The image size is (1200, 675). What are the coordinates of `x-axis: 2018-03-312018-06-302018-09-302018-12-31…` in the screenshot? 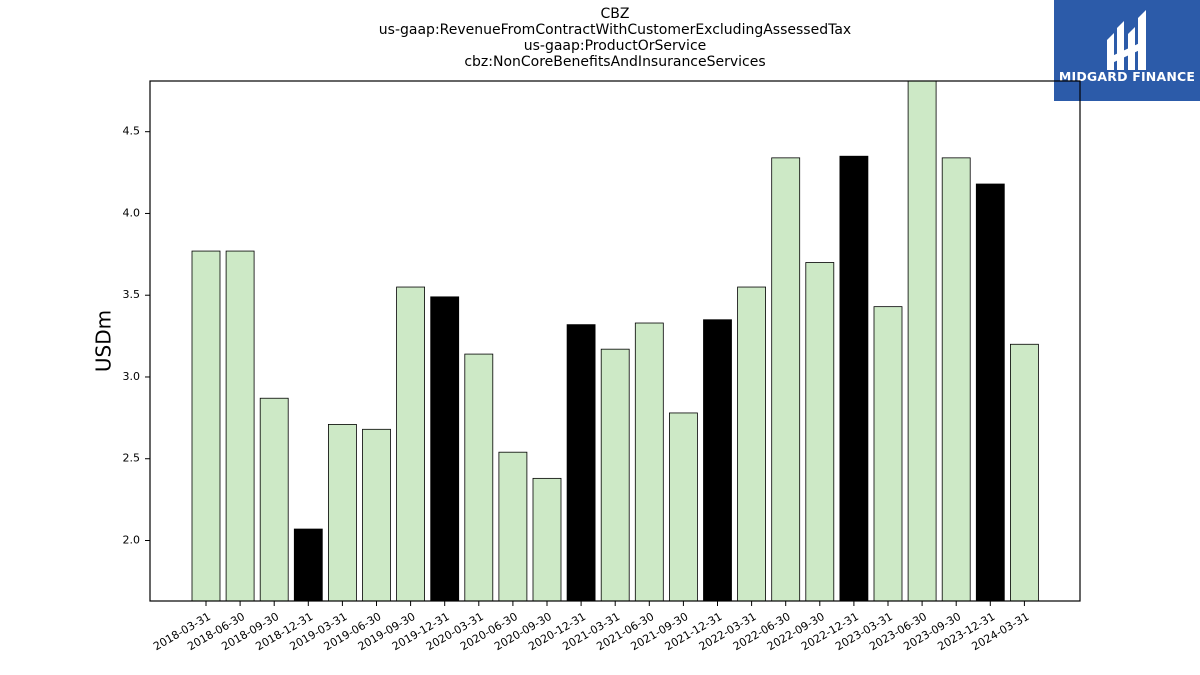 It's located at (591, 627).